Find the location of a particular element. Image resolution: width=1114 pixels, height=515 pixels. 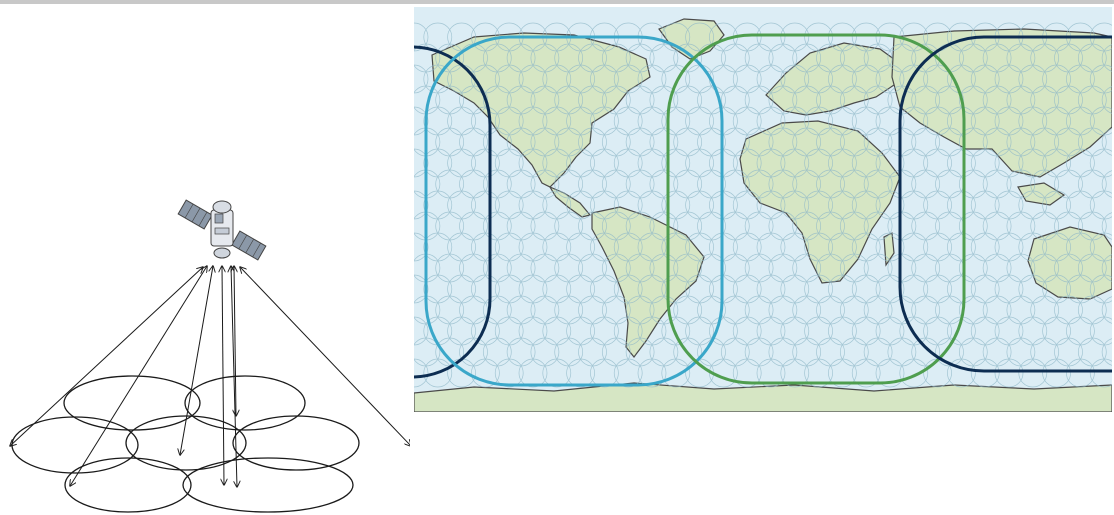

top-rule is located at coordinates (557, 2).